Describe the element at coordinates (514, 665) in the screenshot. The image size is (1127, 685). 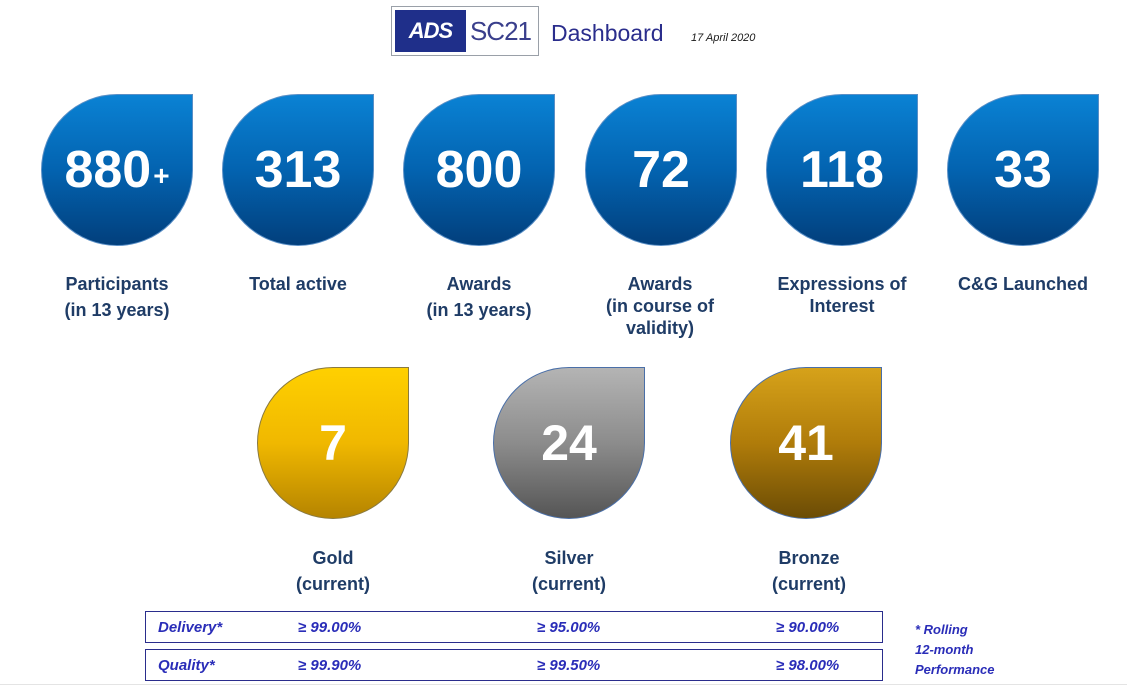
I see `performance-row-quality: Quality* ≥ 99.90% ≥ 99.50% ≥ 98.00%` at that location.